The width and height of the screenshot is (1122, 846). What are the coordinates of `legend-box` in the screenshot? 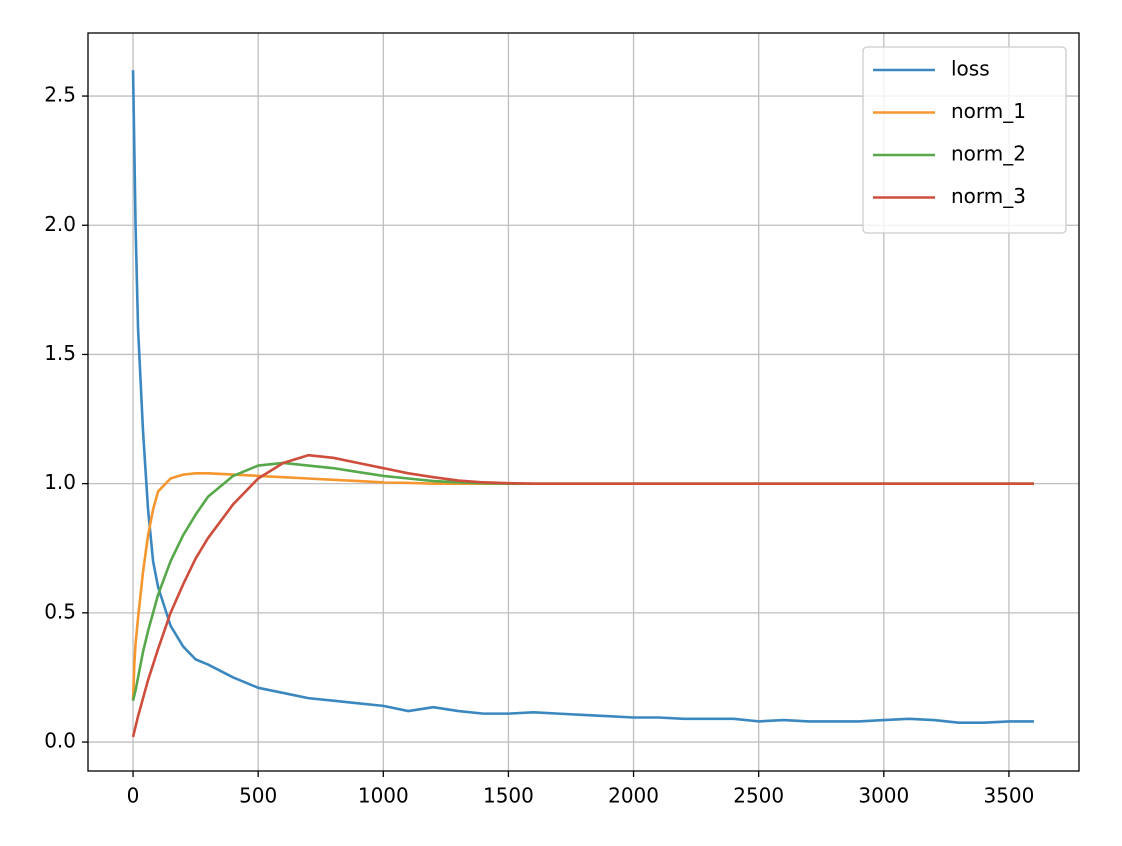 It's located at (964, 140).